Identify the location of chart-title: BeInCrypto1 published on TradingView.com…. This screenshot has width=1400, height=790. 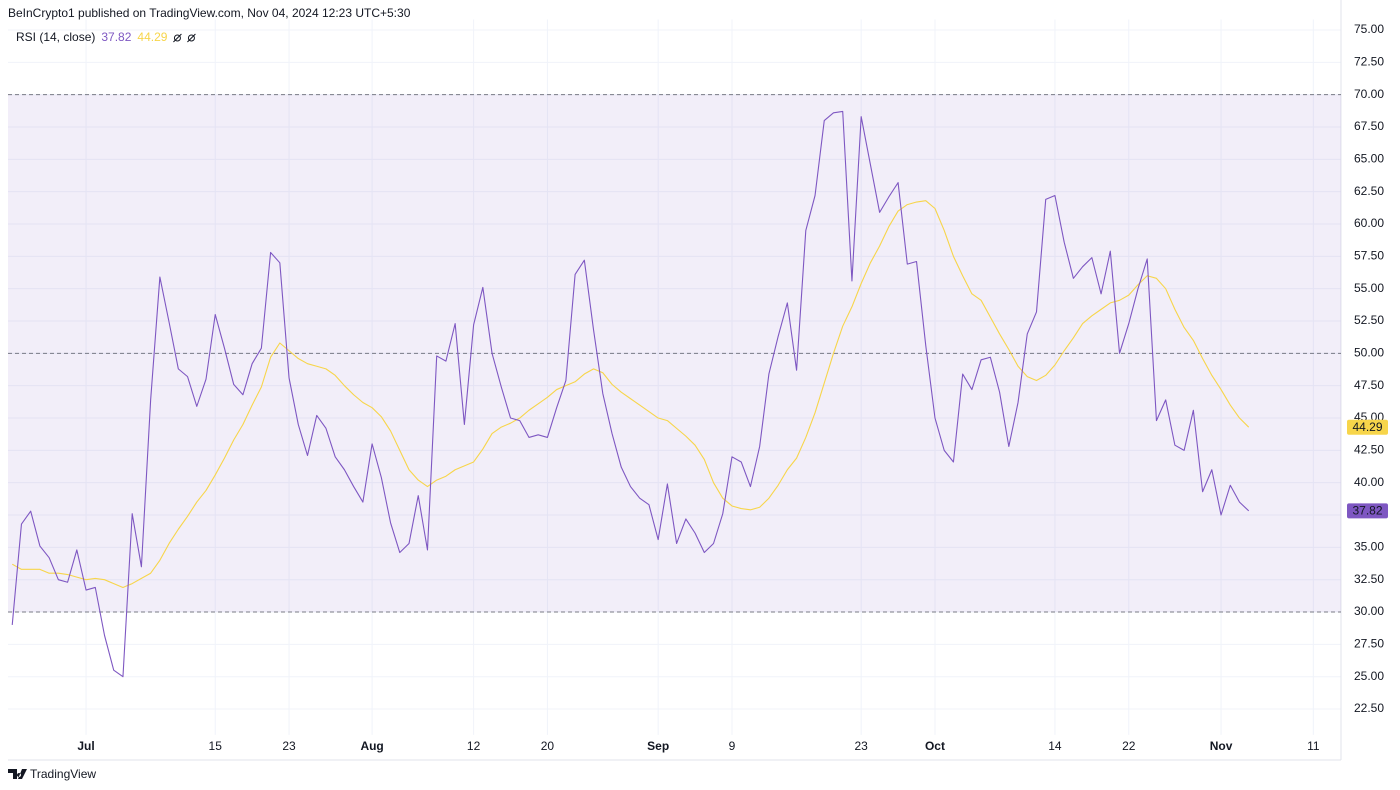
(209, 13).